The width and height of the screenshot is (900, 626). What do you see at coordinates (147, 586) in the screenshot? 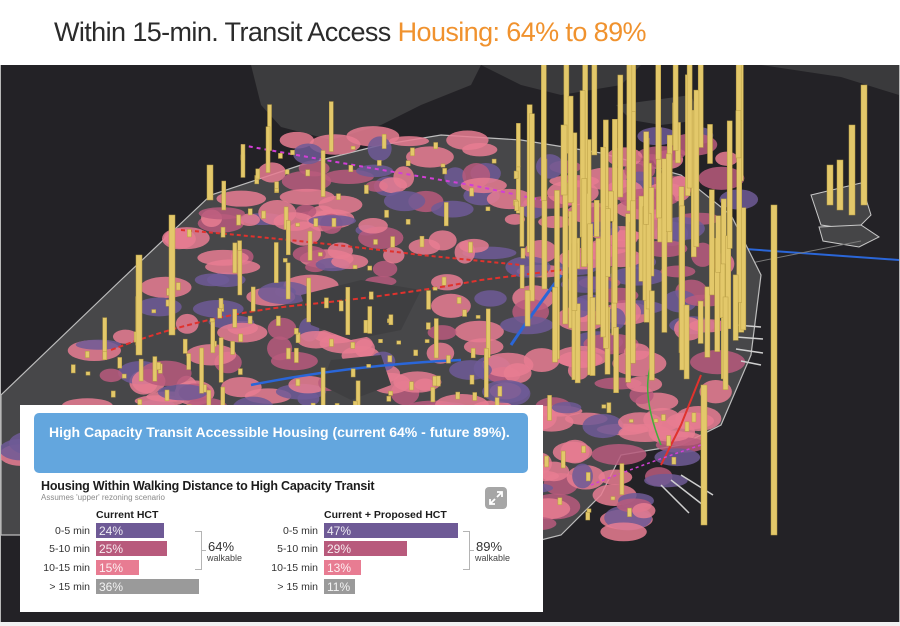
I see `bar: 36%` at bounding box center [147, 586].